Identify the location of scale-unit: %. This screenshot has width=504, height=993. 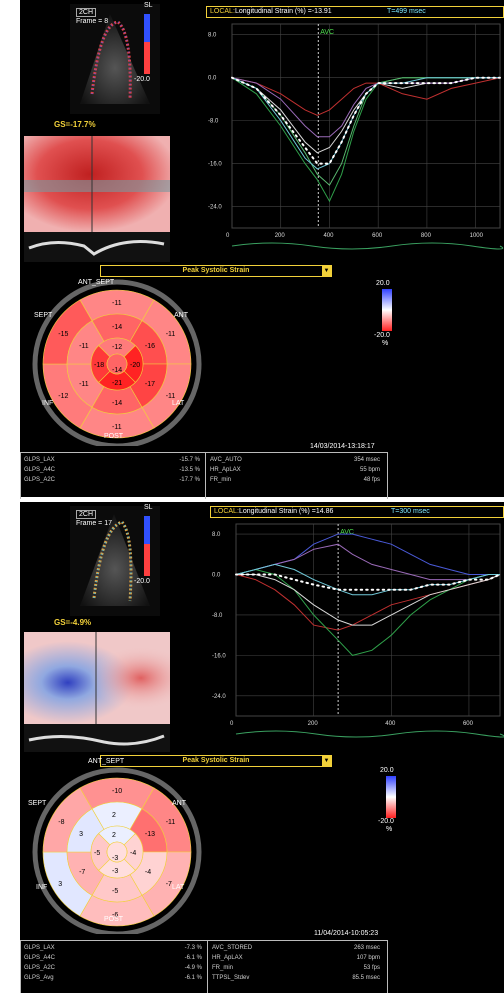
(385, 343).